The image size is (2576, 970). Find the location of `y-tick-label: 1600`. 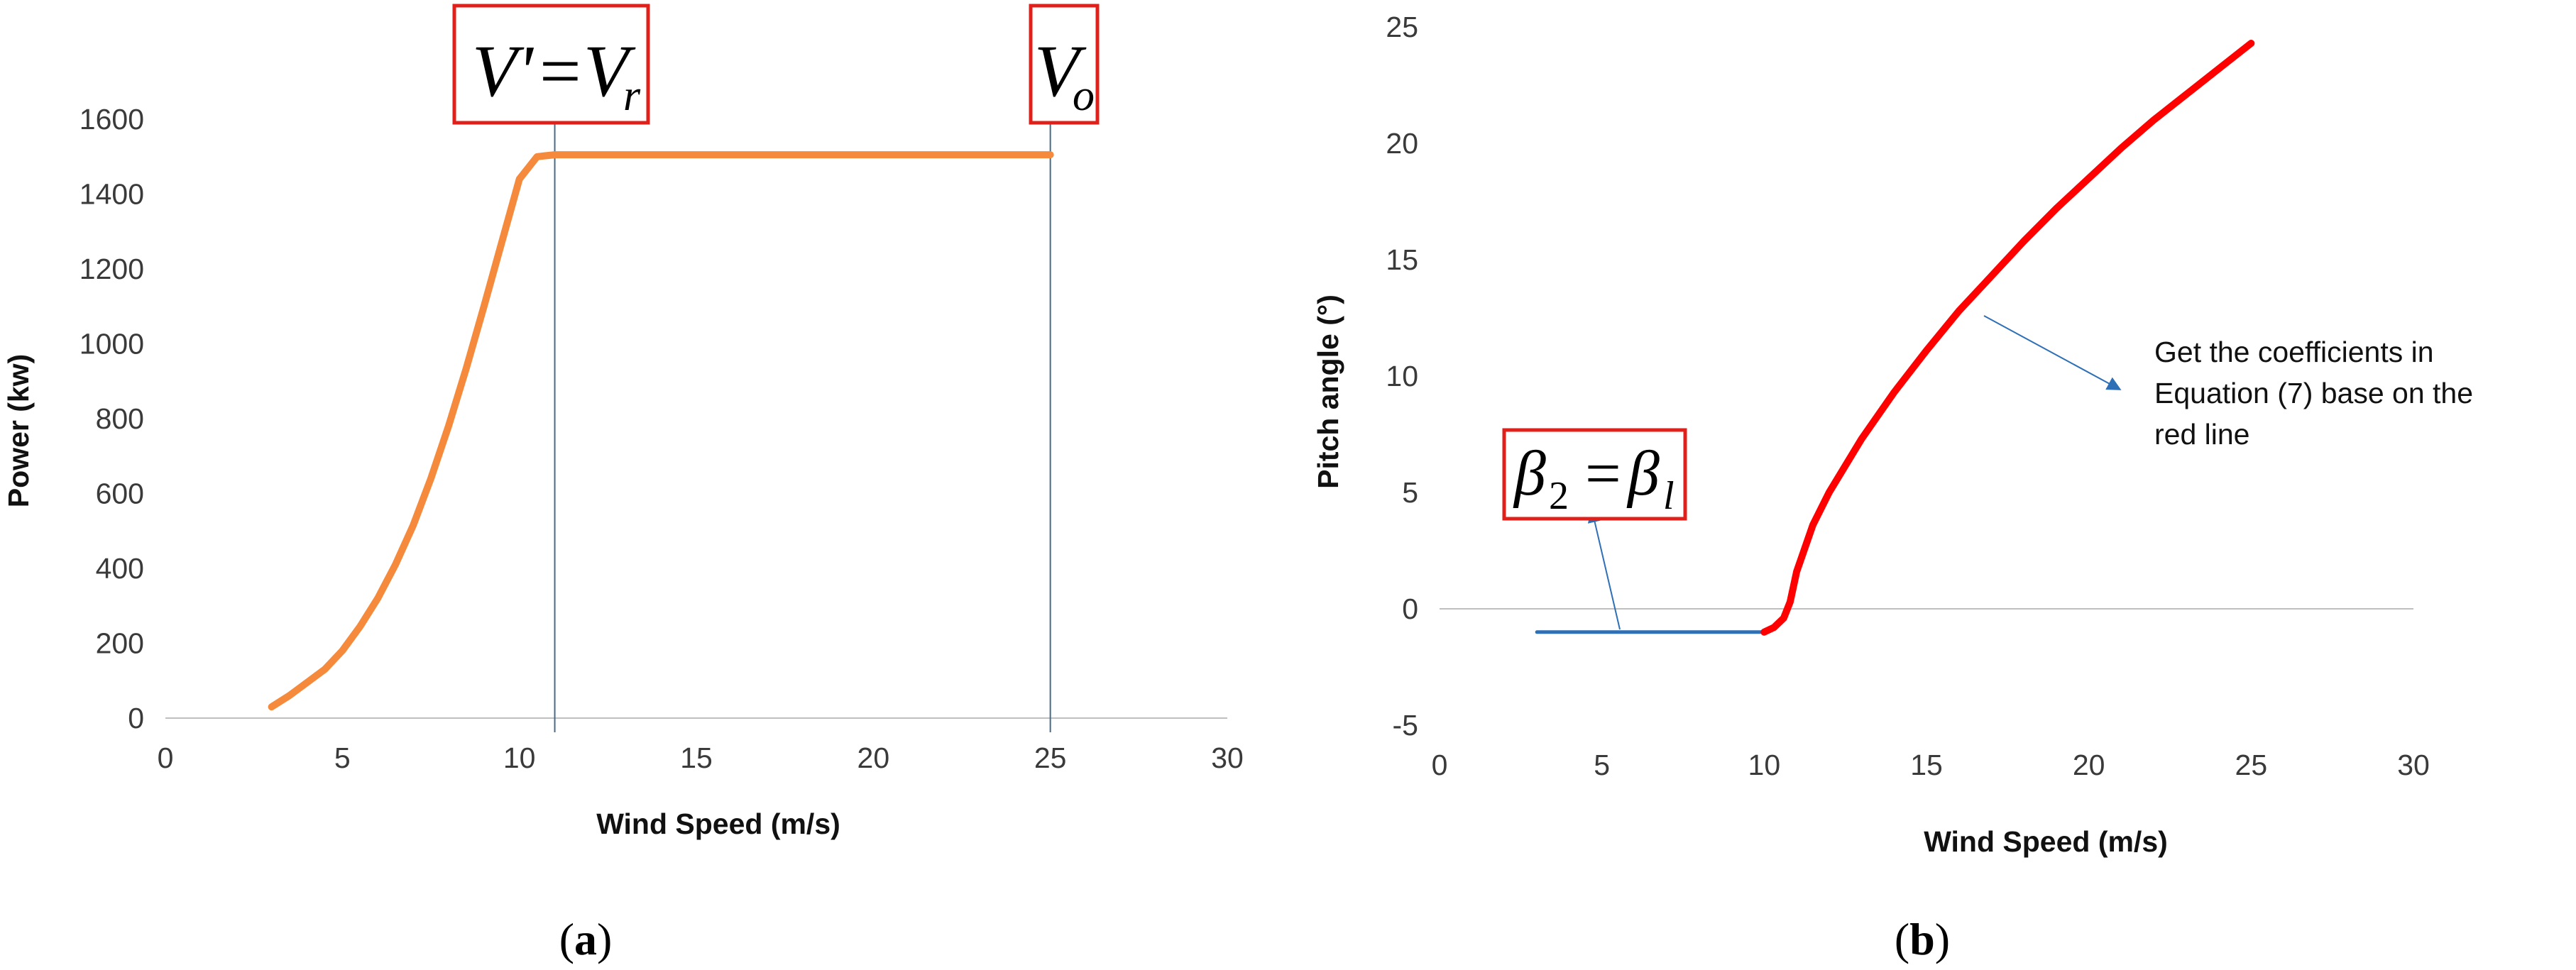

y-tick-label: 1600 is located at coordinates (112, 120).